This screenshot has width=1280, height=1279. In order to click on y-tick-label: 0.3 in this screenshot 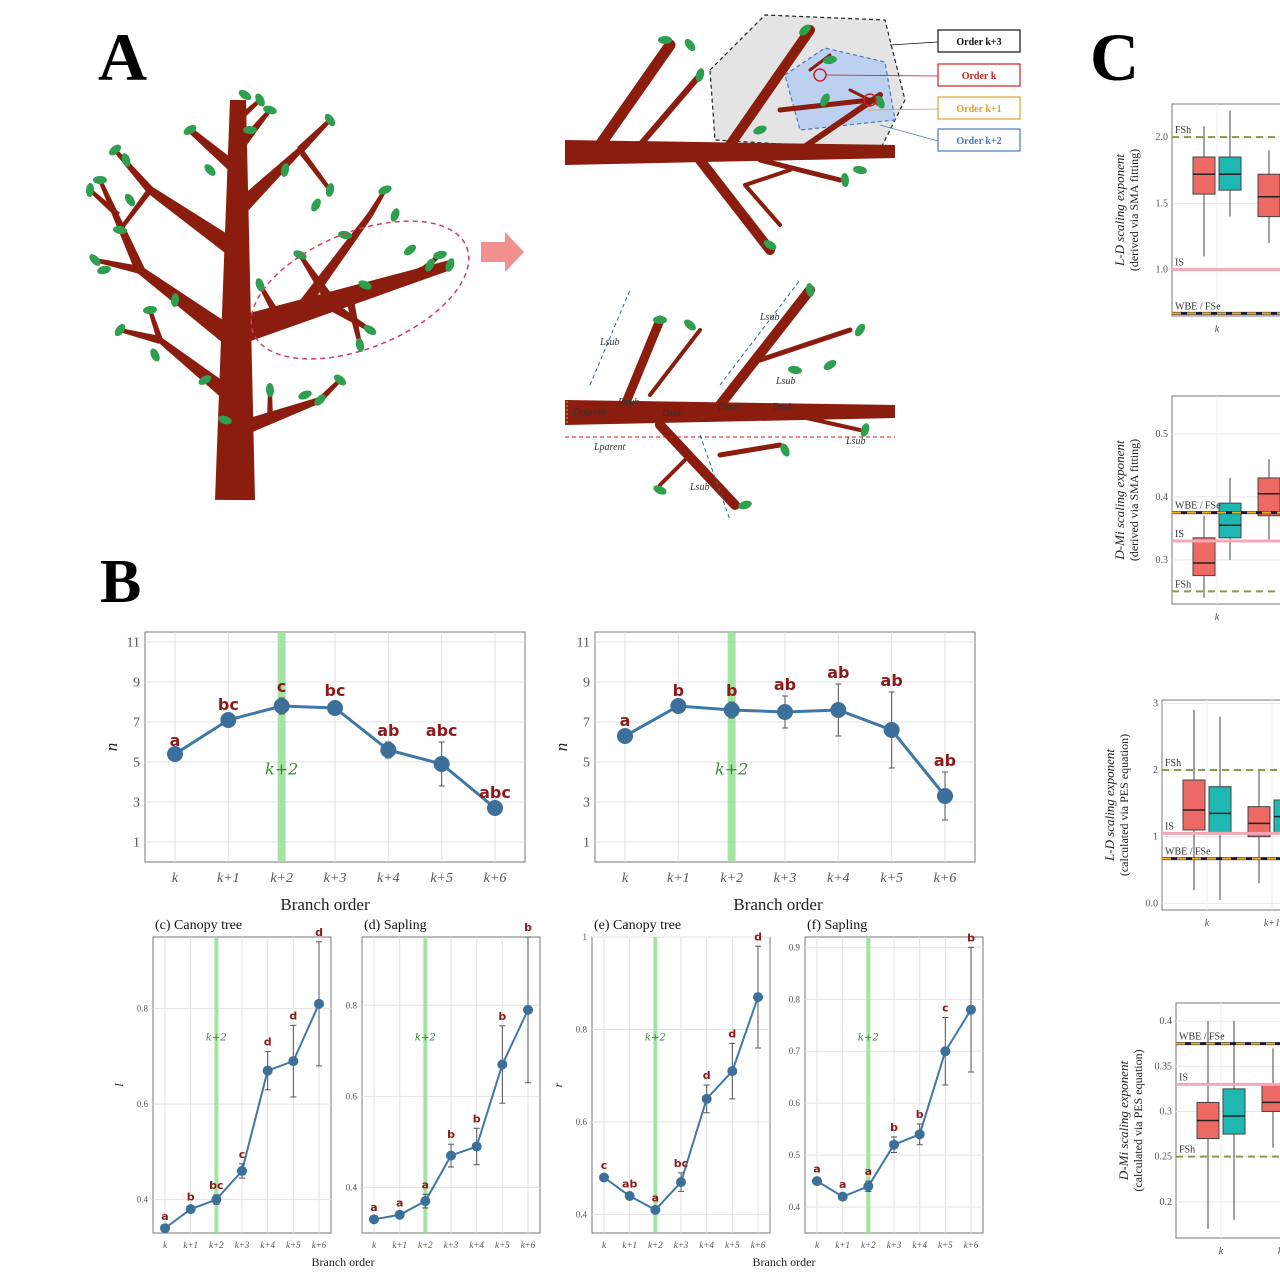, I will do `click(1166, 1111)`.